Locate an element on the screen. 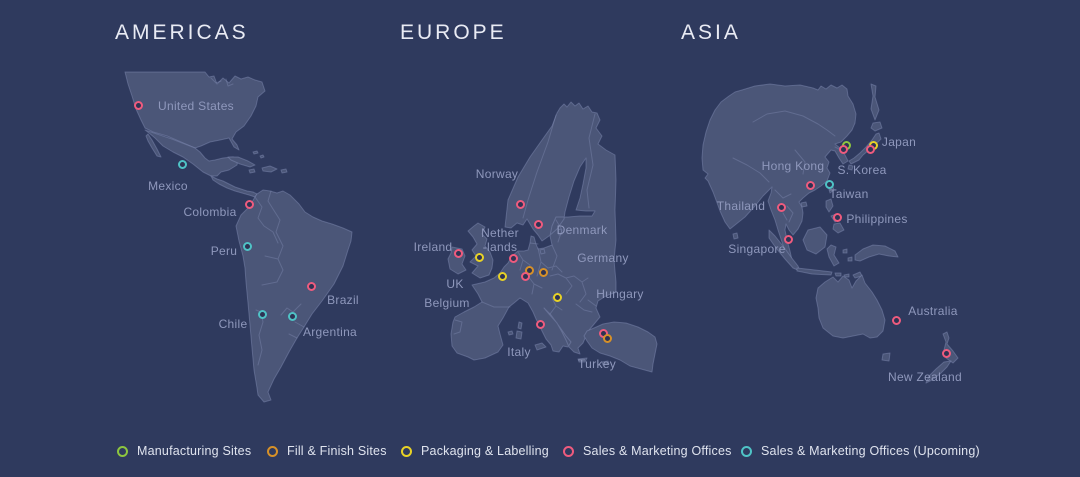 The image size is (1080, 477). marker-argentina is located at coordinates (292, 316).